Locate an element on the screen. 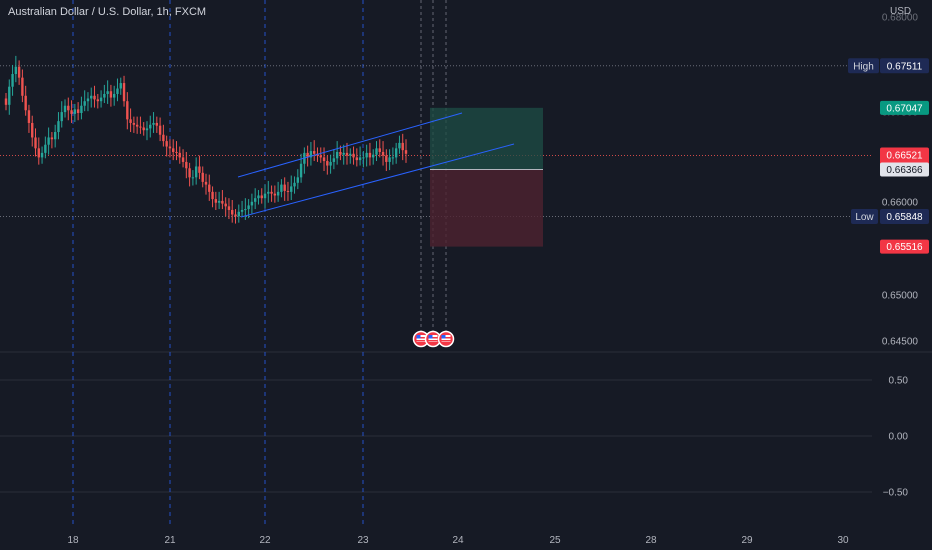  stop-price-badge: 0.65516 is located at coordinates (904, 246).